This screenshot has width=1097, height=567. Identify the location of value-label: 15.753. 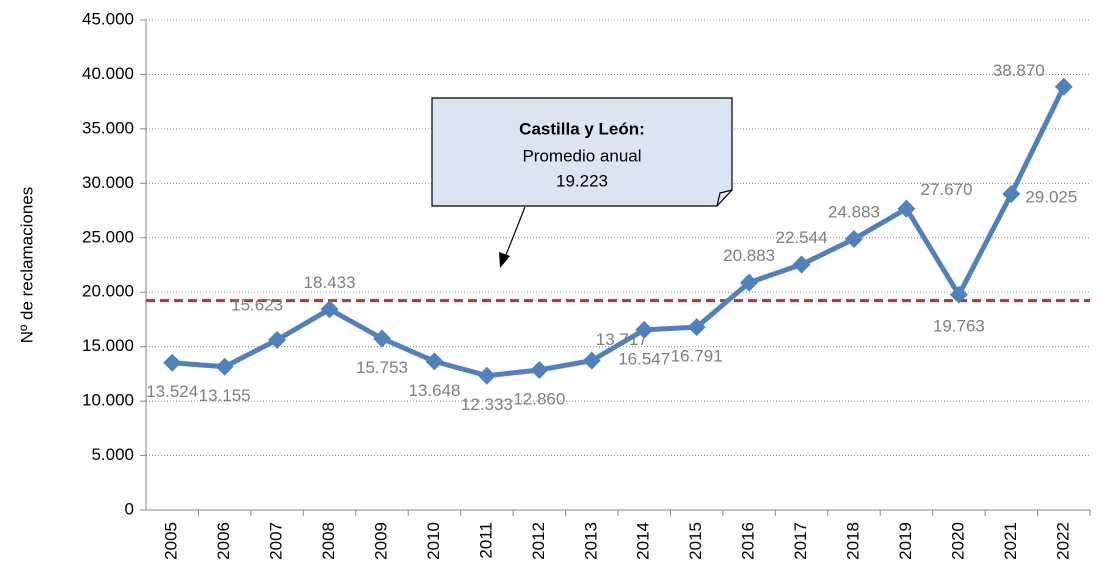
(382, 367).